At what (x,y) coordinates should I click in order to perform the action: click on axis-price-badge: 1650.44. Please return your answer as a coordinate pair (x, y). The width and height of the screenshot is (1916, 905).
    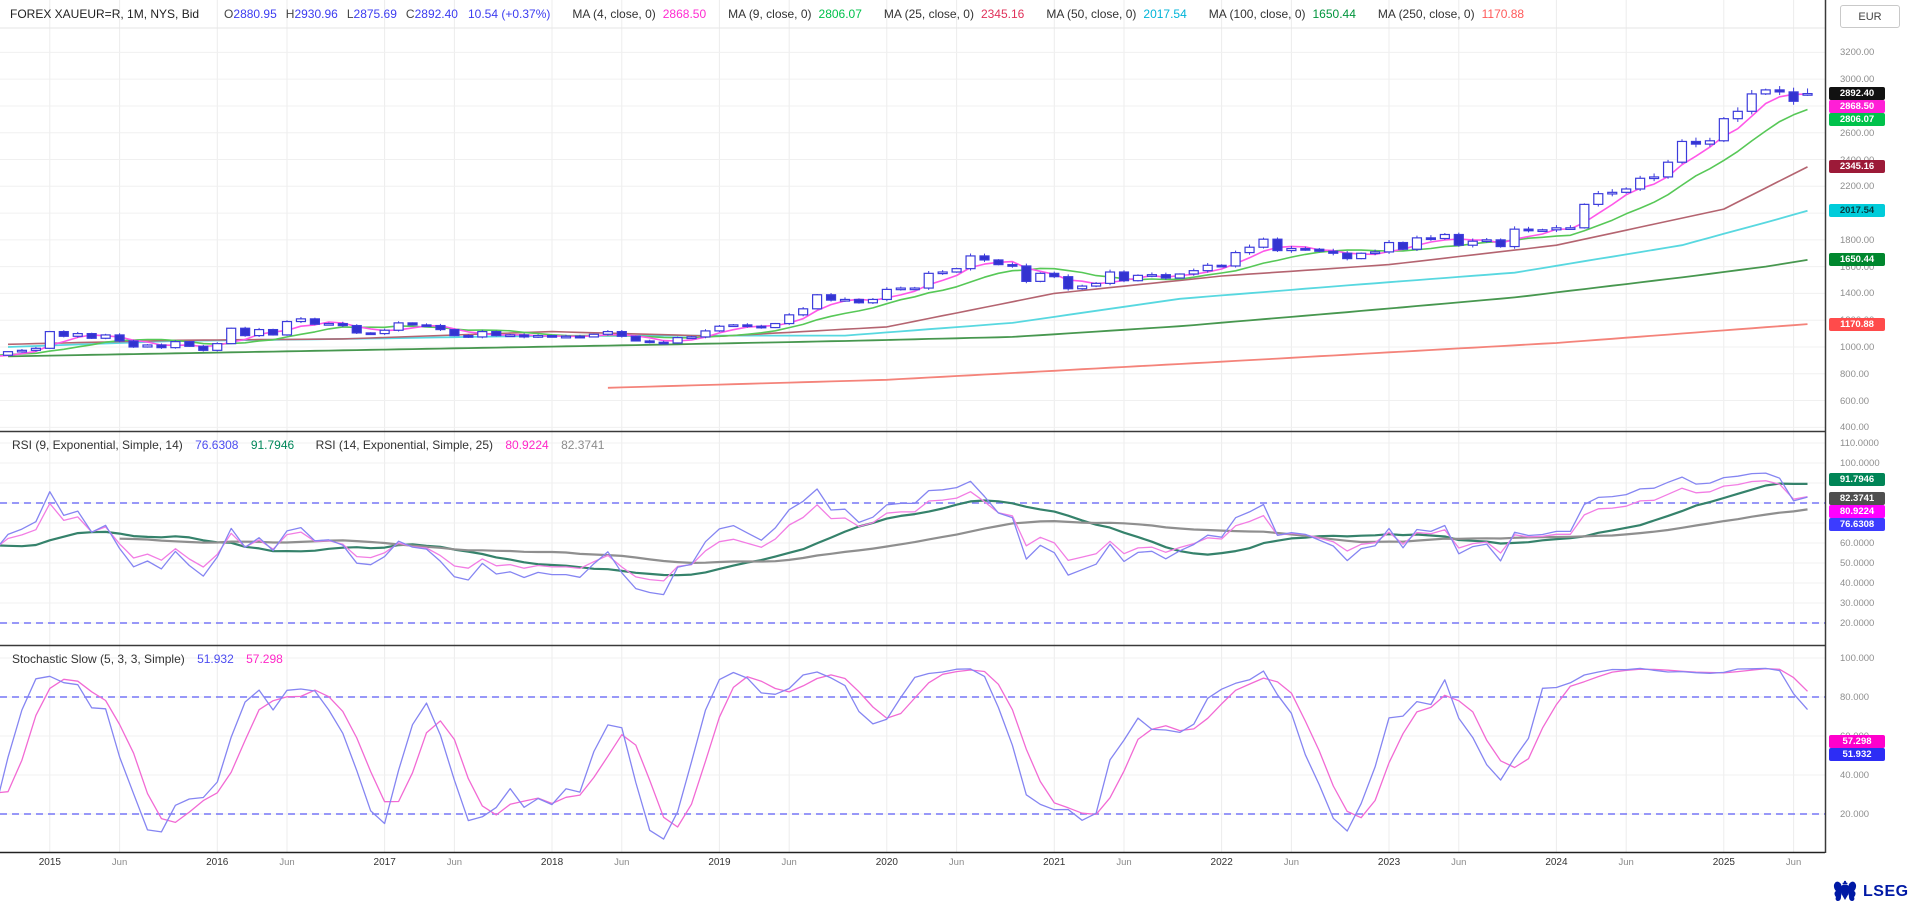
    Looking at the image, I should click on (1857, 260).